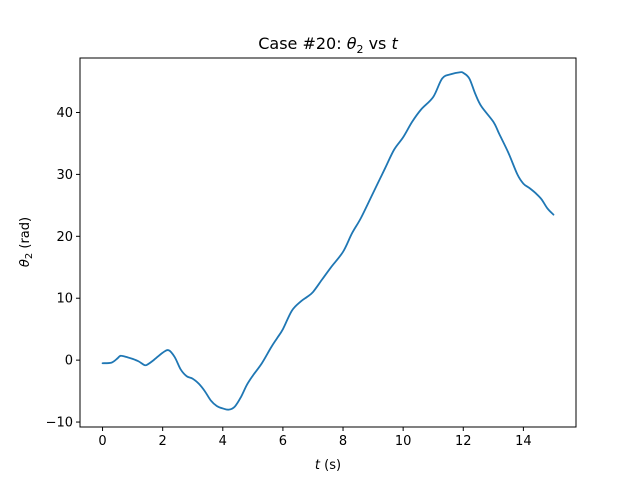 This screenshot has width=640, height=480. Describe the element at coordinates (64, 175) in the screenshot. I see `y-tick-label: 30` at that location.